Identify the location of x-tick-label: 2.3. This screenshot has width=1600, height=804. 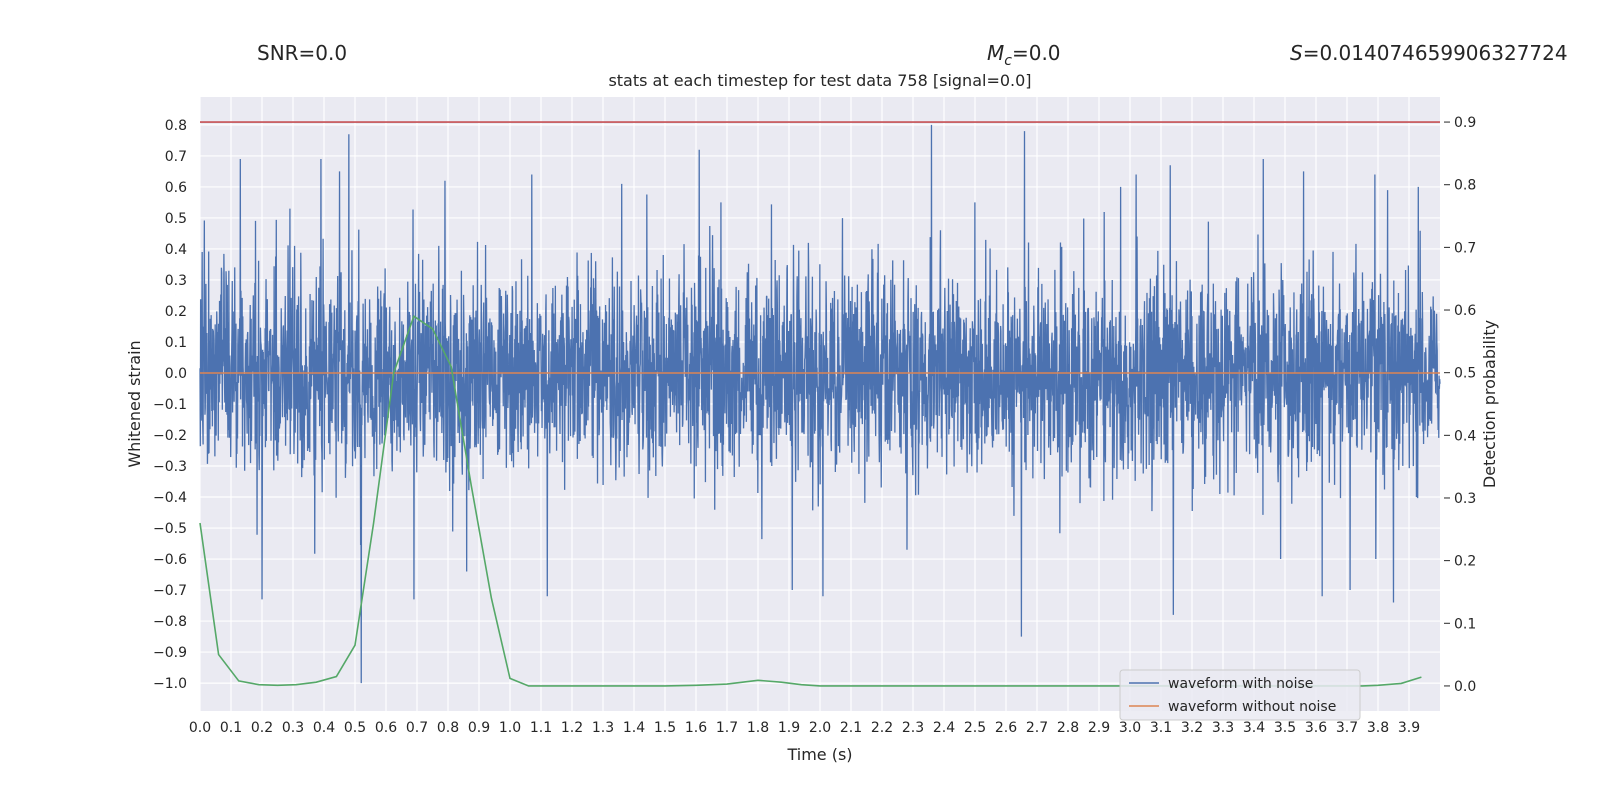
(913, 728).